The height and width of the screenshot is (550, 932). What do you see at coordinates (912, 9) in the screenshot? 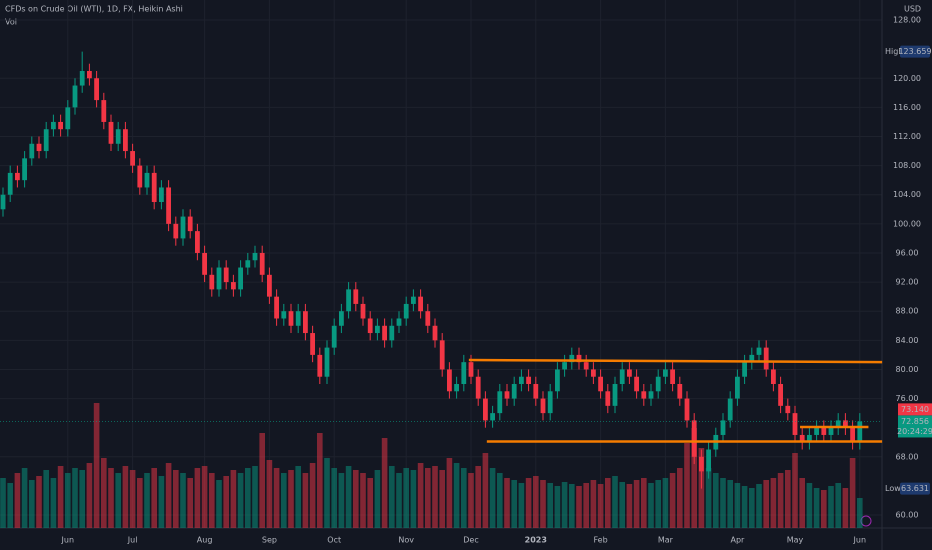
I see `currency: USD` at bounding box center [912, 9].